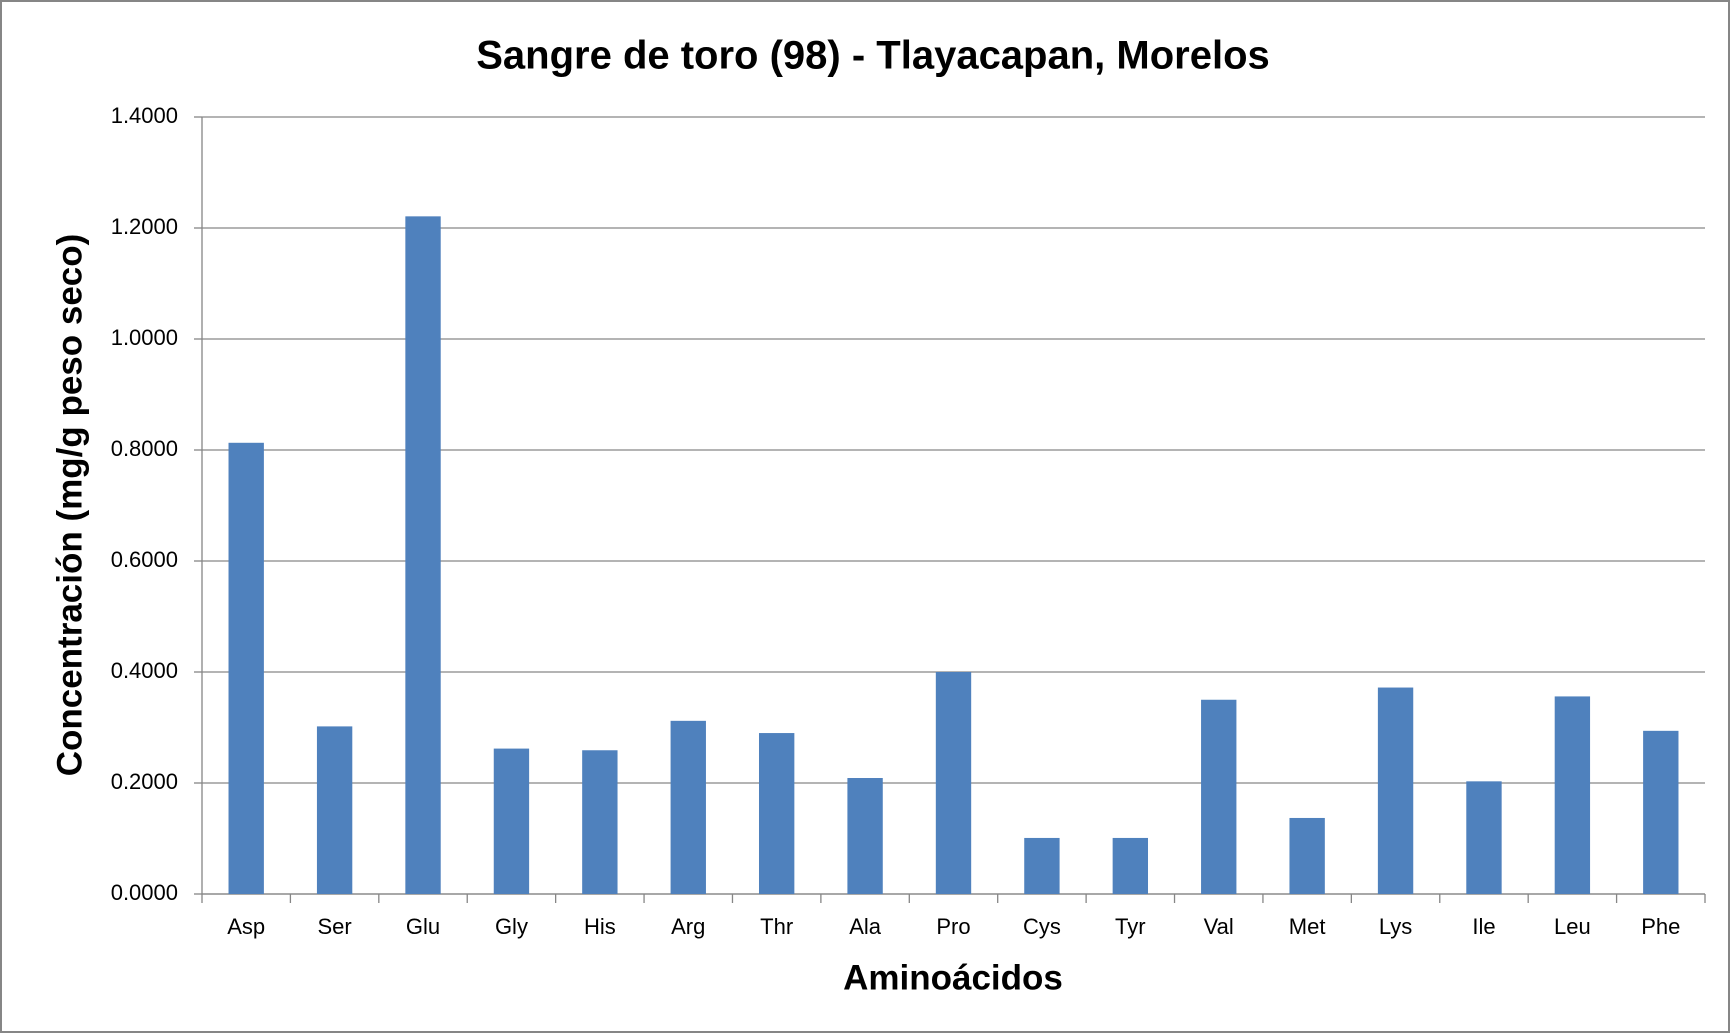  Describe the element at coordinates (953, 977) in the screenshot. I see `x-axis-label: Aminoácidos` at that location.